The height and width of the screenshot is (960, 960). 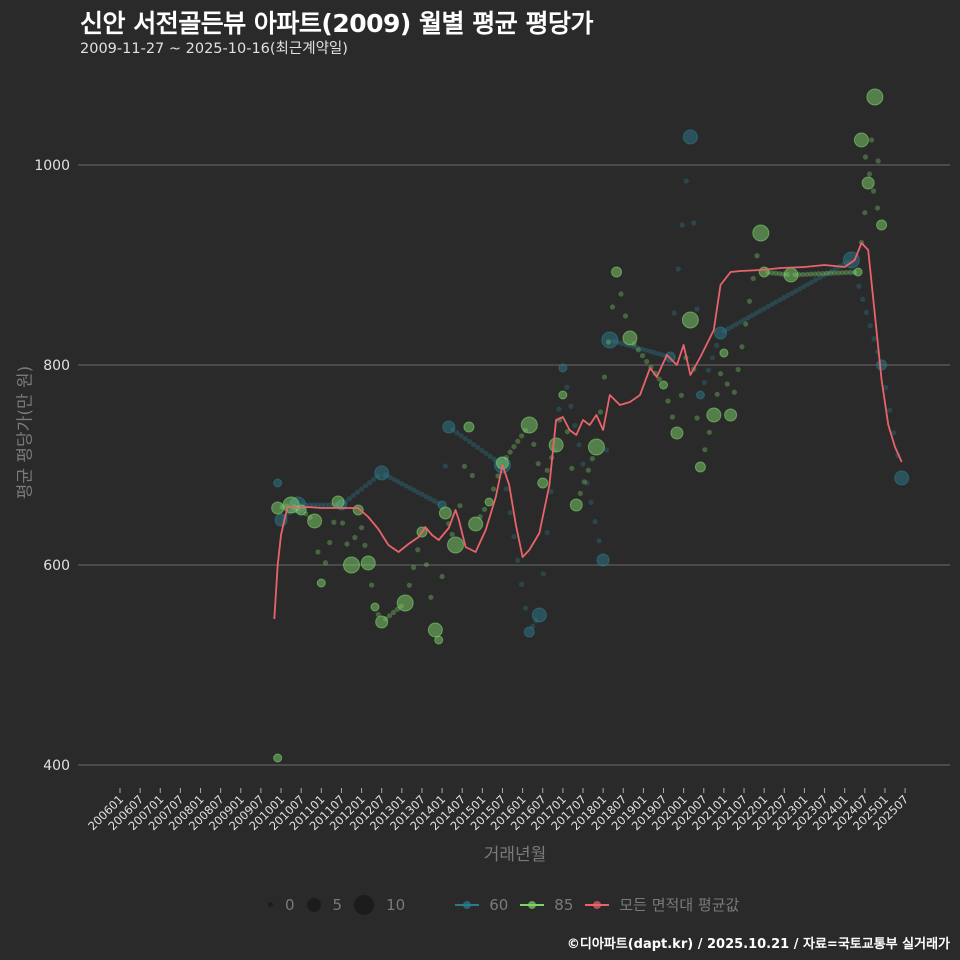 I want to click on legend: 0 5 10 60 85 모든 면적대 평균값, so click(x=506, y=904).